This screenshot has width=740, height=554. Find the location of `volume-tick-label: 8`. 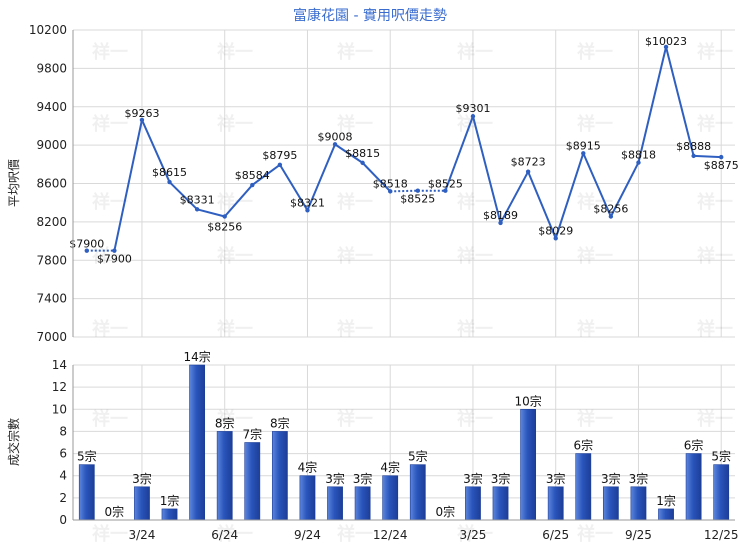

volume-tick-label: 8 is located at coordinates (63, 431).